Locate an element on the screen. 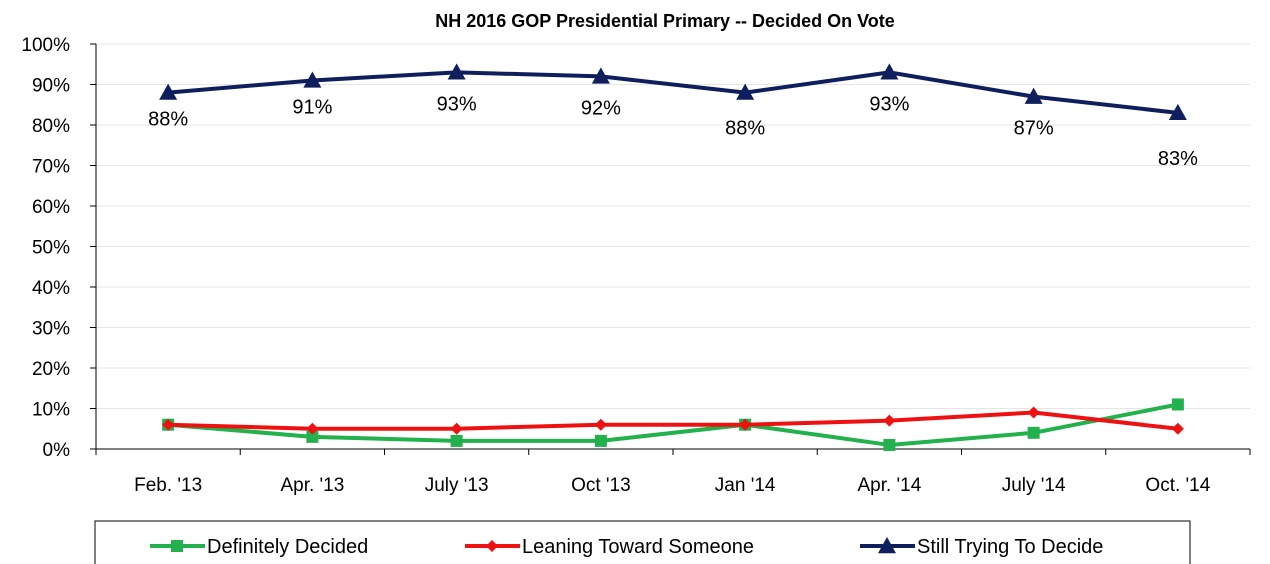 The height and width of the screenshot is (564, 1270). x-tick-label: July '14 is located at coordinates (1034, 485).